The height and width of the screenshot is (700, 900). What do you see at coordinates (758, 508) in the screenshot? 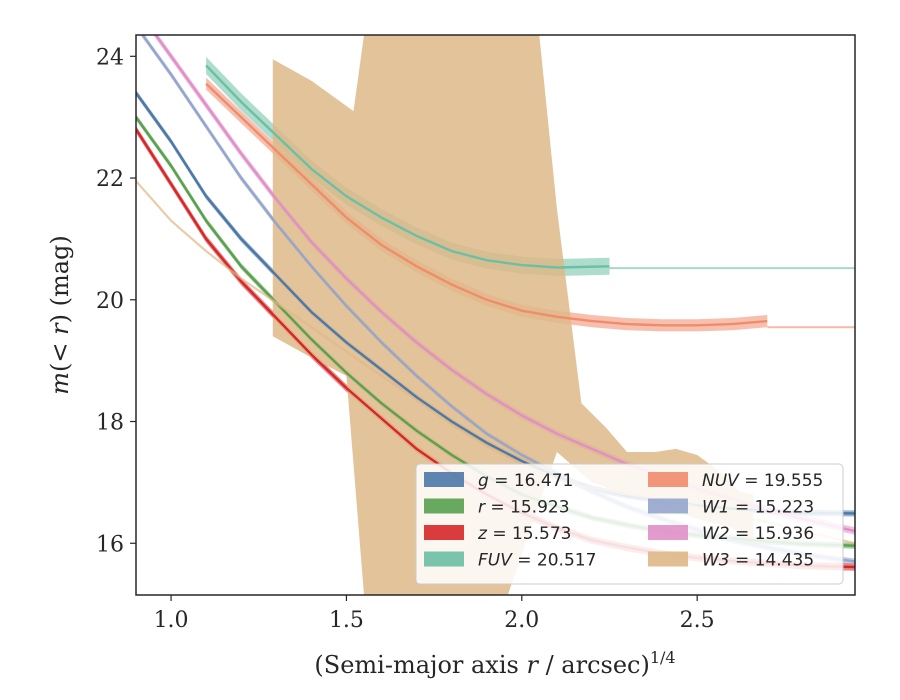
I see `legend-entry-w1: W1 = 15.223` at bounding box center [758, 508].